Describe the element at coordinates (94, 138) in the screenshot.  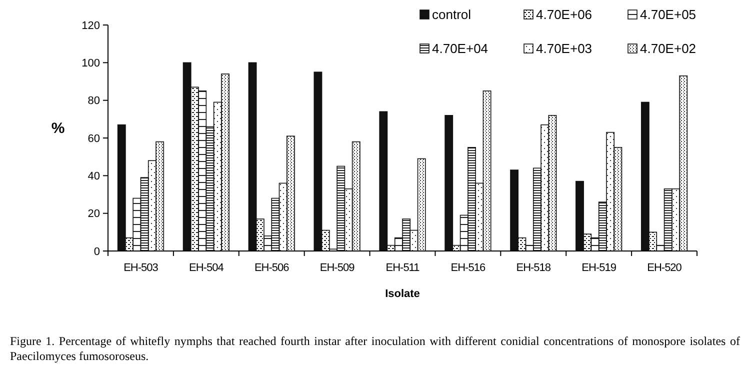
I see `y-tick-label: 60` at that location.